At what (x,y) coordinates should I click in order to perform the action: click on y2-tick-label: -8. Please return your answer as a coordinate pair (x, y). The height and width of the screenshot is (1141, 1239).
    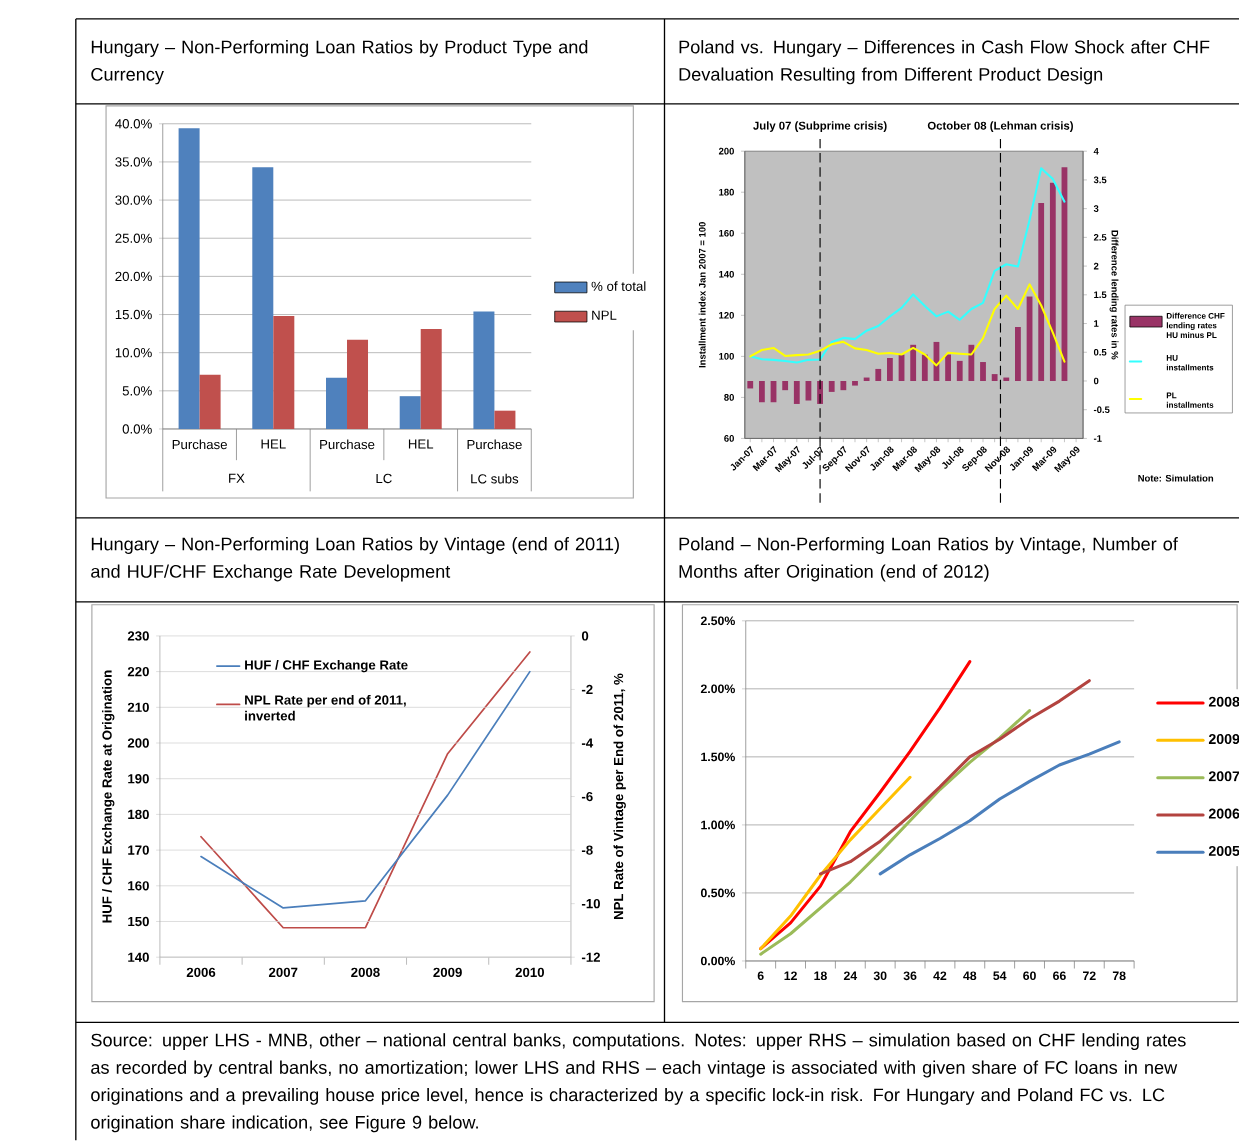
    Looking at the image, I should click on (587, 850).